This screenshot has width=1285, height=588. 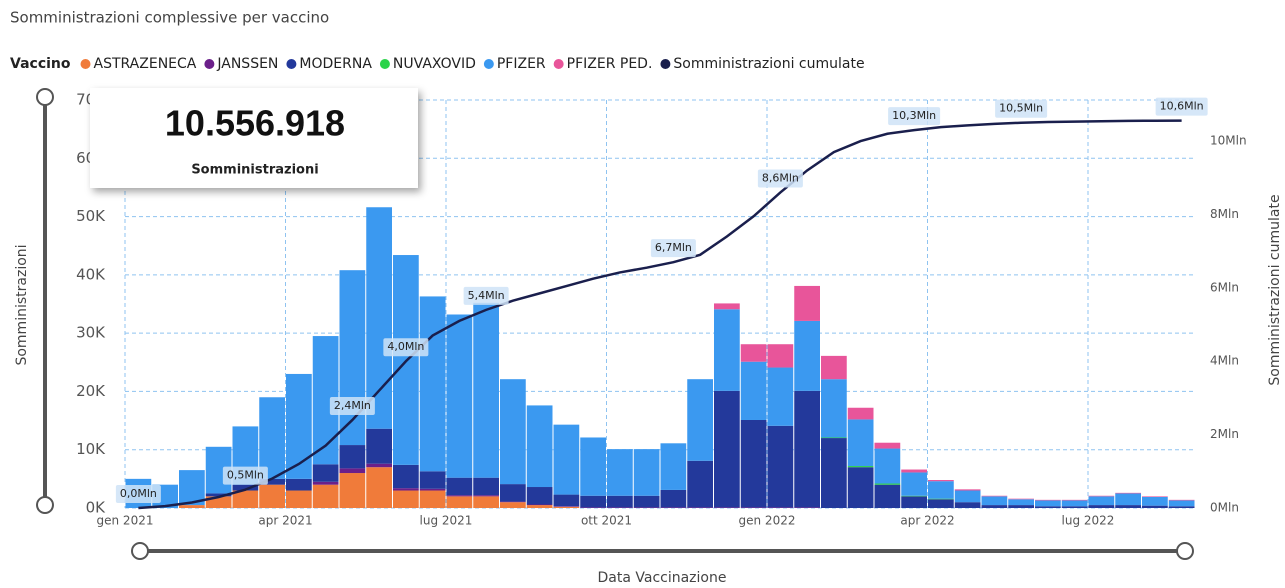 What do you see at coordinates (245, 475) in the screenshot?
I see `value-label: 0,5Mln` at bounding box center [245, 475].